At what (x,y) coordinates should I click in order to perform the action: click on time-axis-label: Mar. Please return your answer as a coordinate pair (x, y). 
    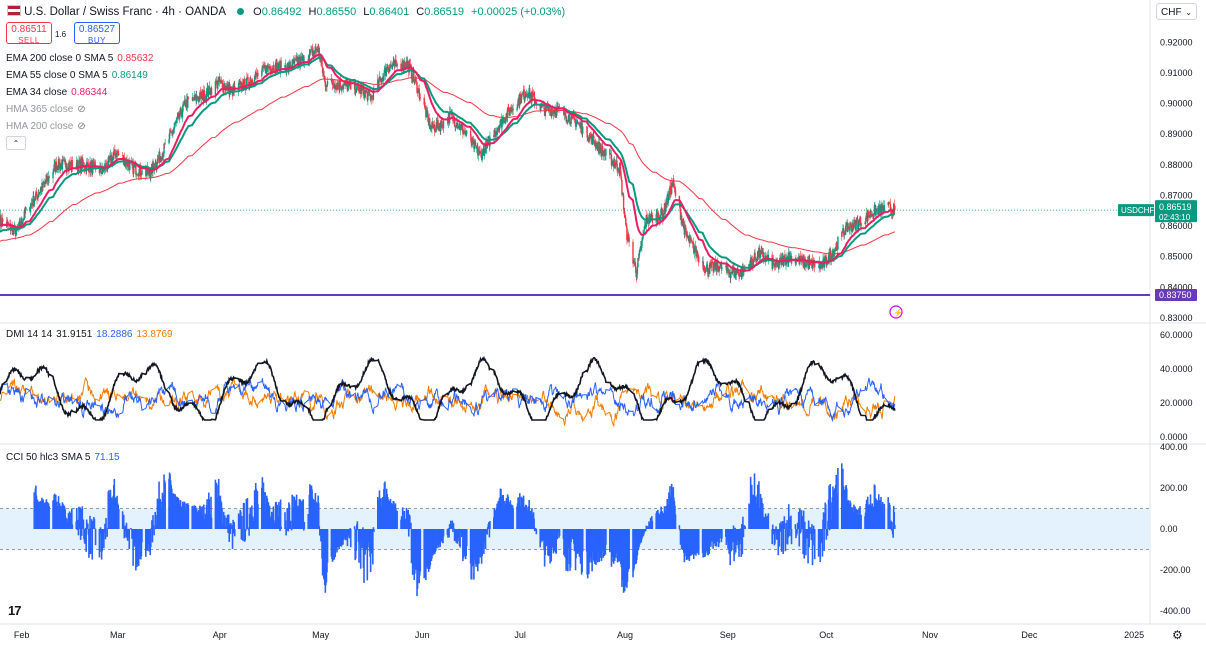
    Looking at the image, I should click on (118, 635).